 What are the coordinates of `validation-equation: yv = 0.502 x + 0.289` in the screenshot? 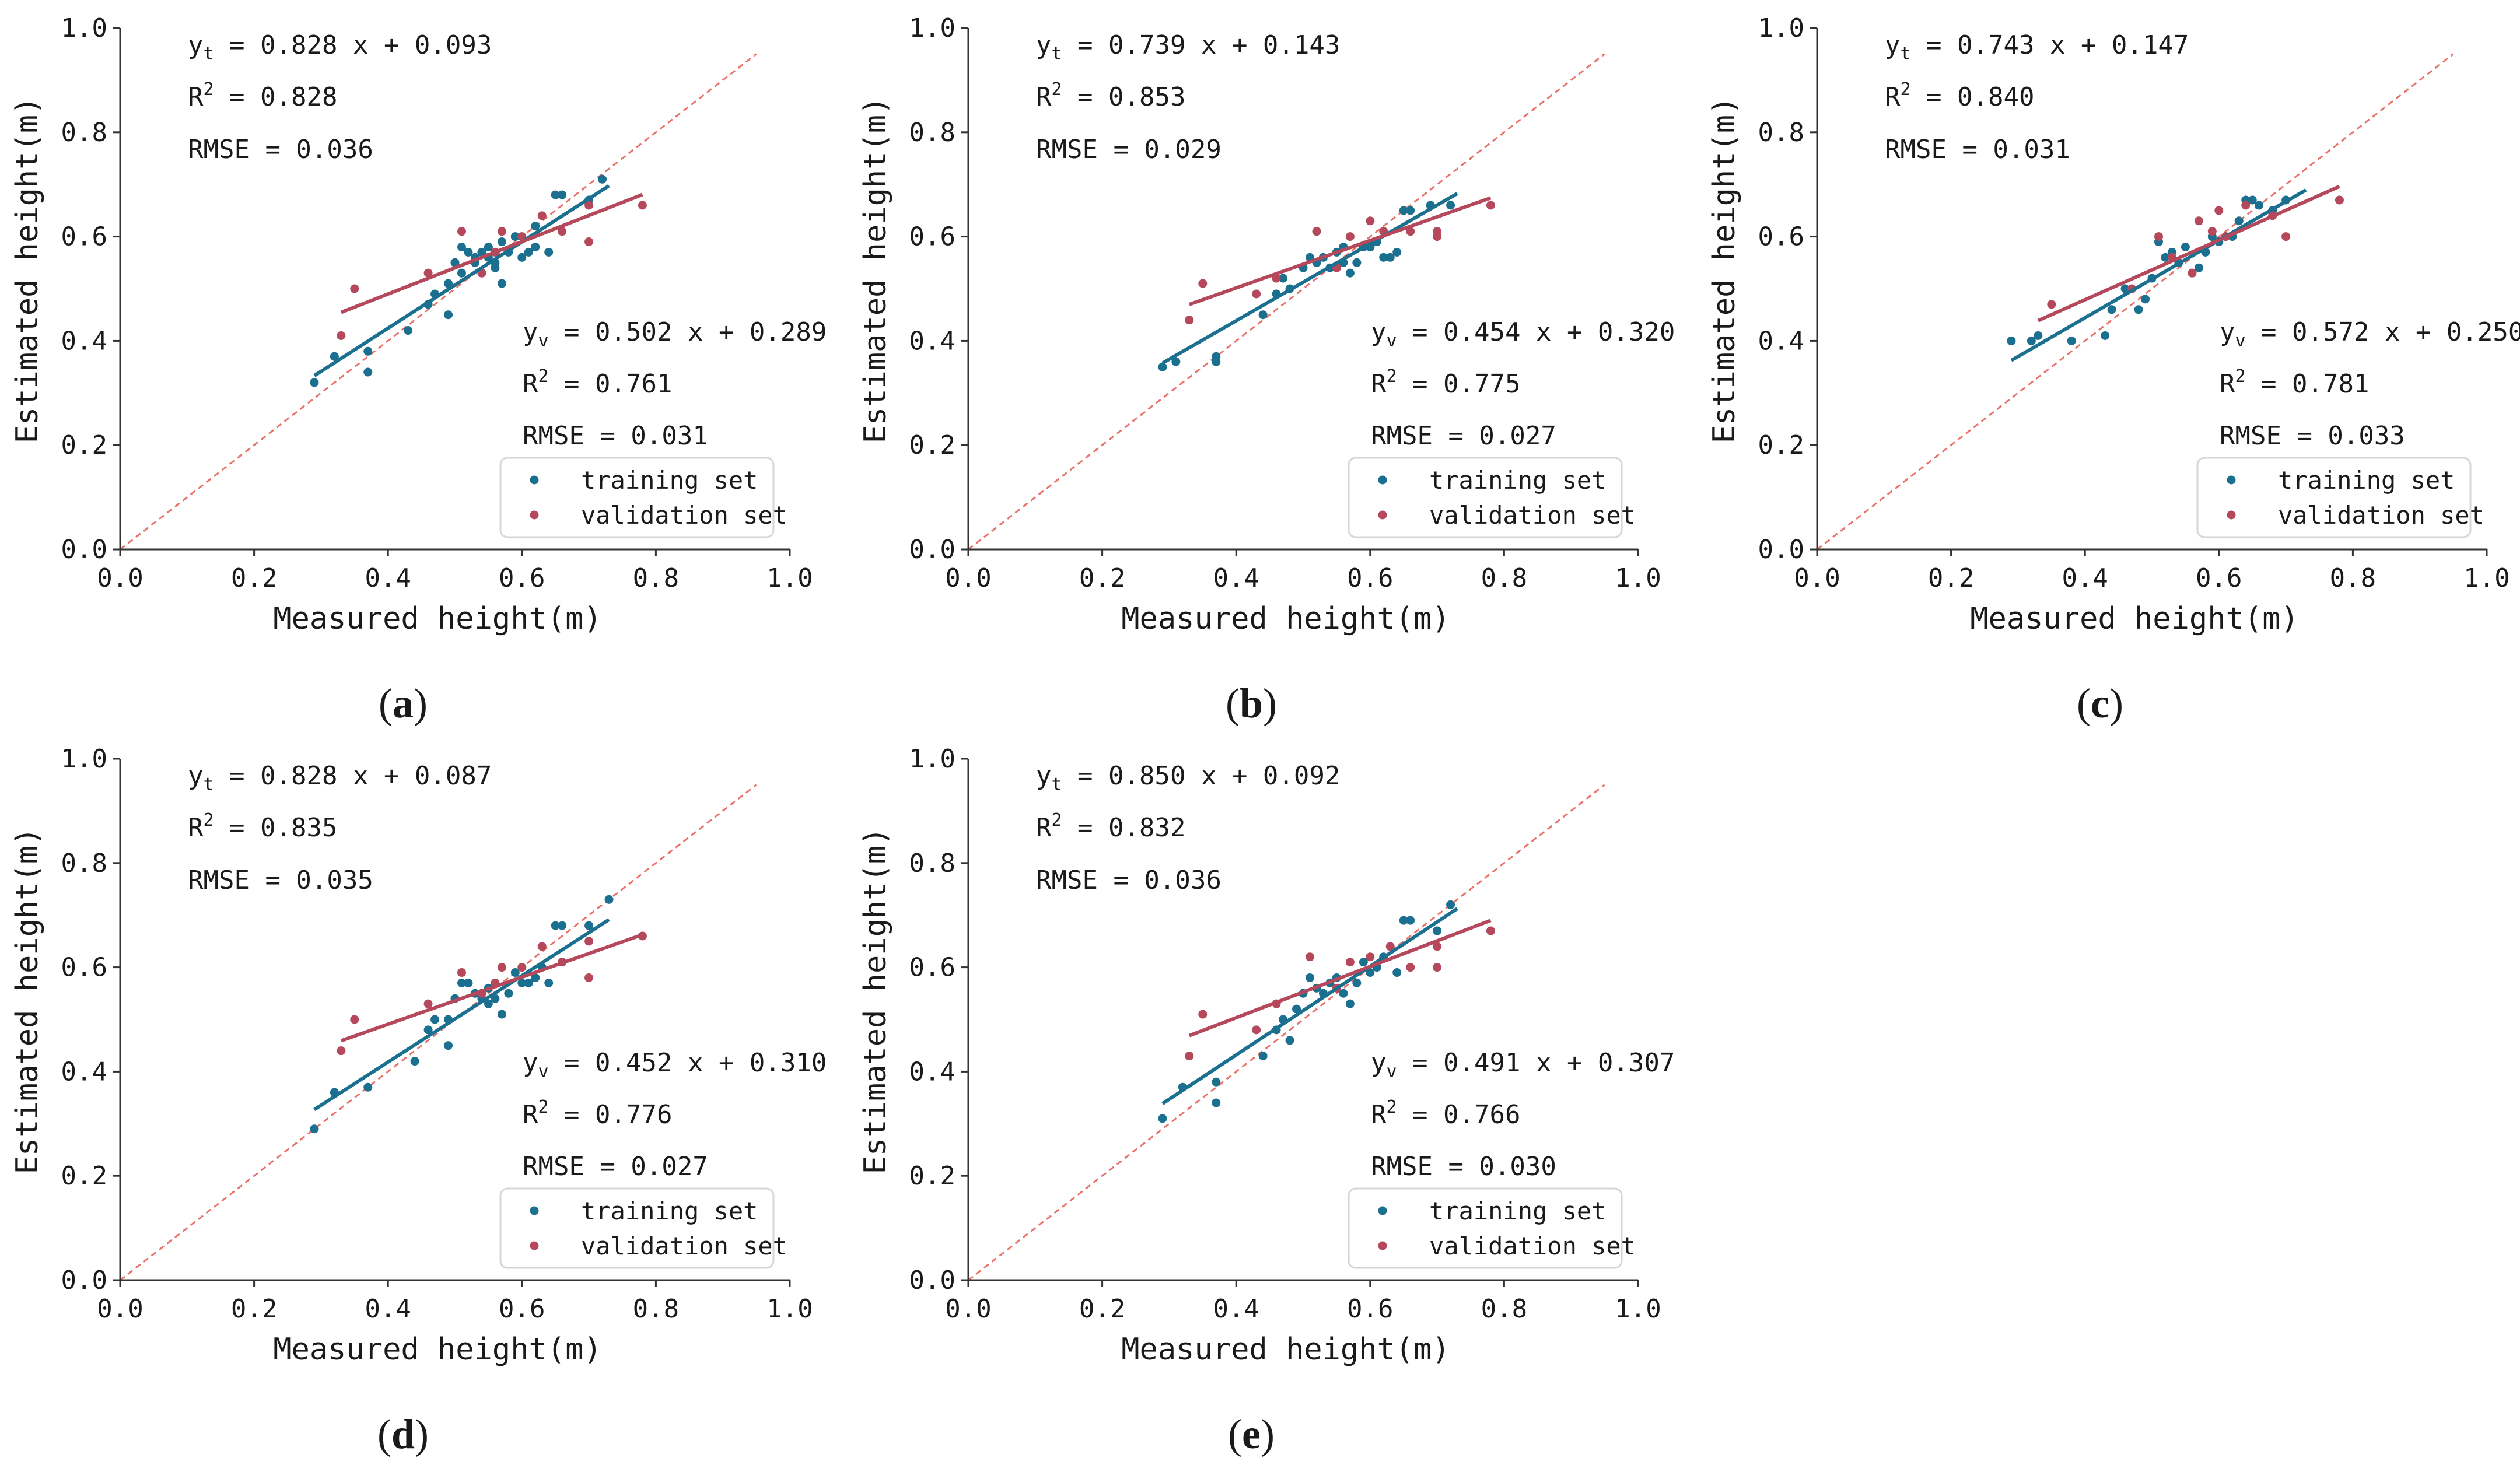 It's located at (675, 334).